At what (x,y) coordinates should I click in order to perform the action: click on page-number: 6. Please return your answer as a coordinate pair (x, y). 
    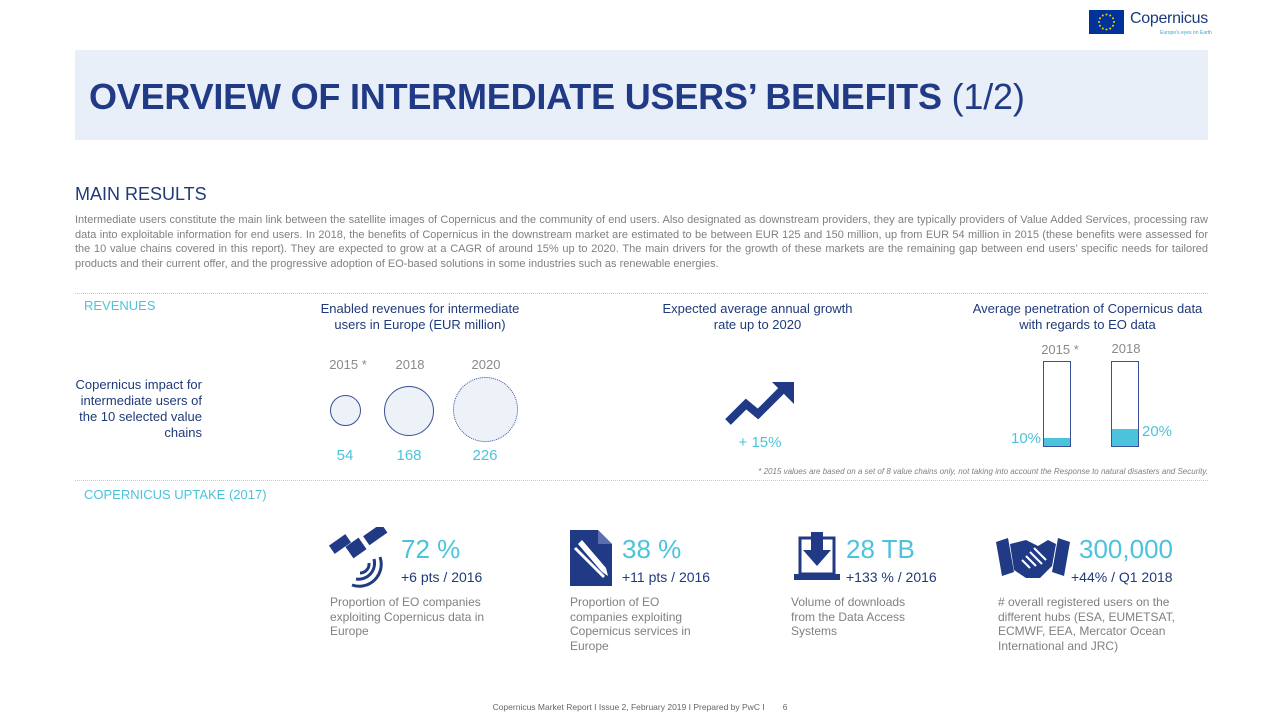
    Looking at the image, I should click on (785, 707).